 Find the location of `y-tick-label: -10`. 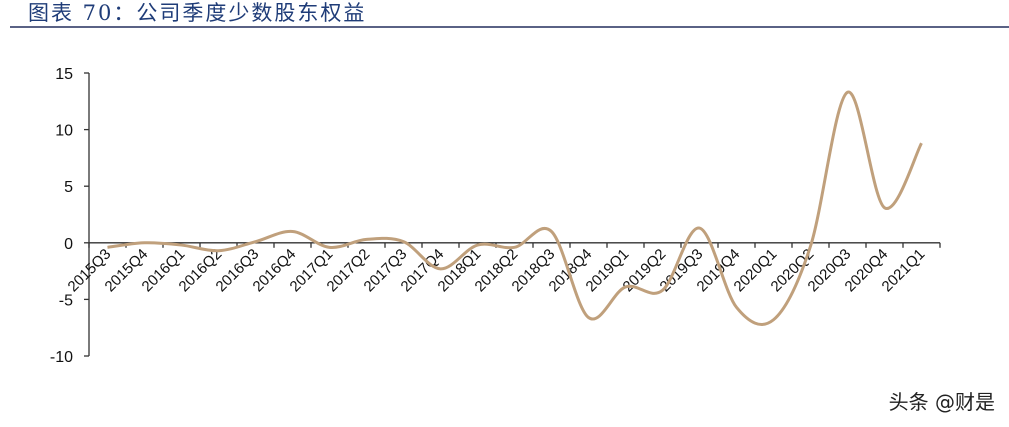

y-tick-label: -10 is located at coordinates (61, 357).